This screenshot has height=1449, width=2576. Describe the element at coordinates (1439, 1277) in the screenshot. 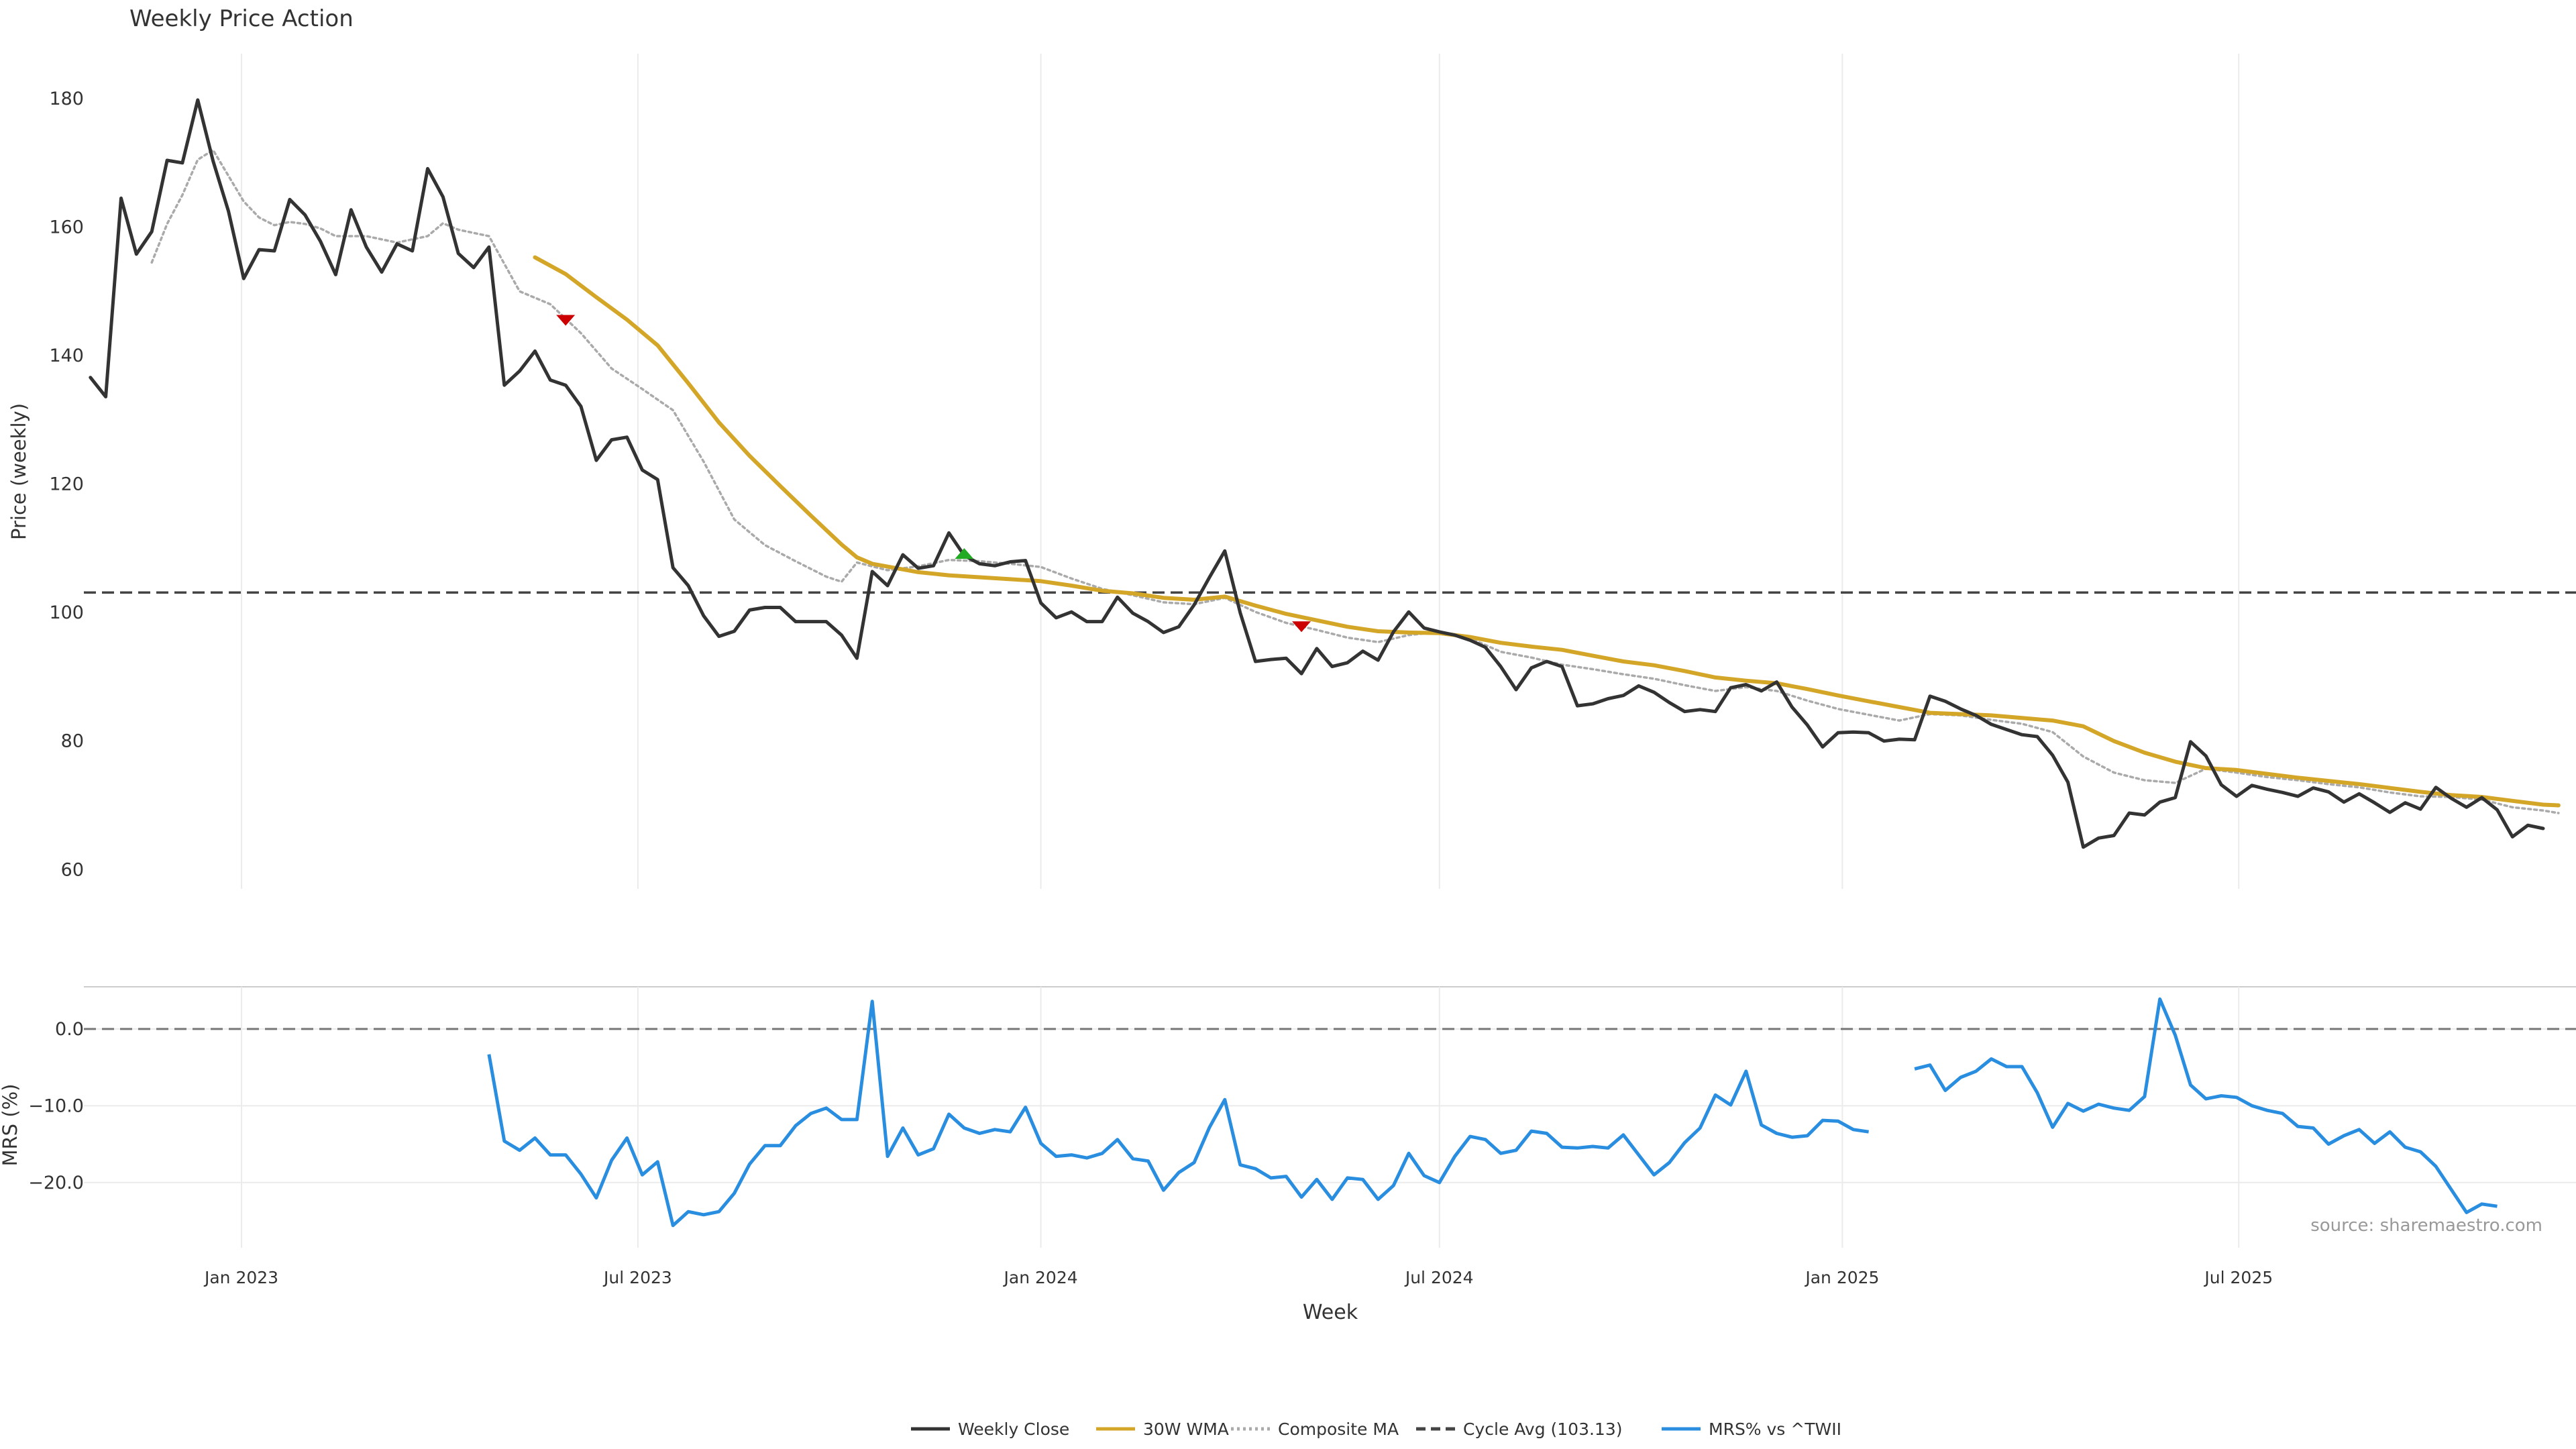

I see `x-tick-label: Jul 2024` at that location.